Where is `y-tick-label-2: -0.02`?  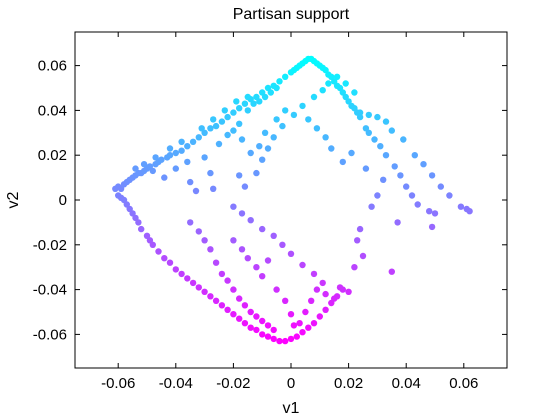 y-tick-label-2: -0.02 is located at coordinates (50, 245).